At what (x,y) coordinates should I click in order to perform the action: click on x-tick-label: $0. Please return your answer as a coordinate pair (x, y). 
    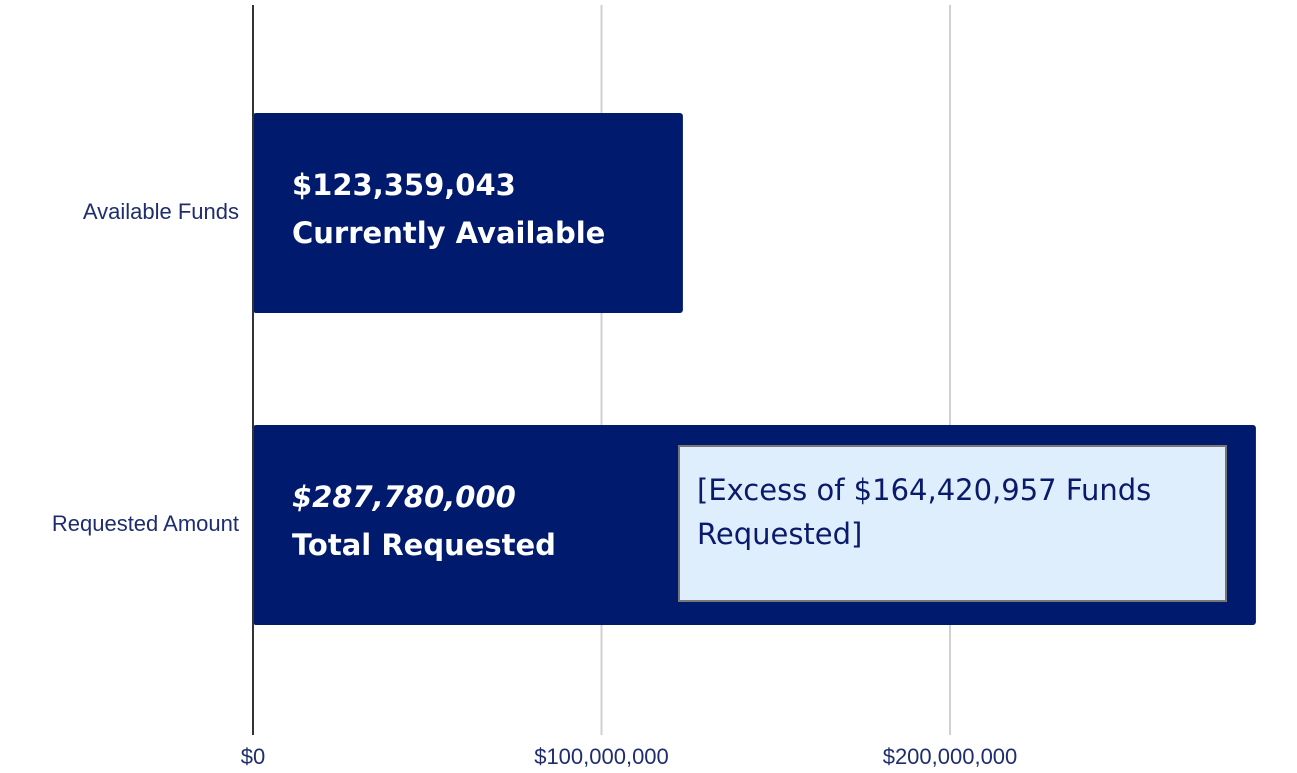
    Looking at the image, I should click on (253, 756).